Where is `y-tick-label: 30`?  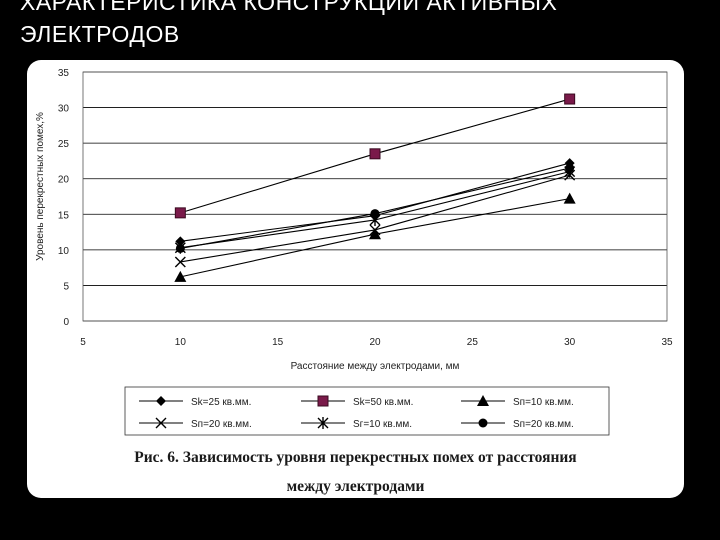 y-tick-label: 30 is located at coordinates (64, 109).